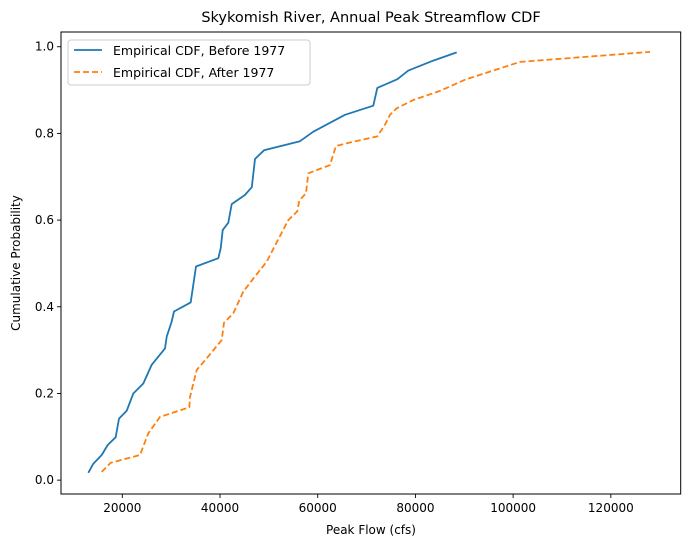  I want to click on legend-label-before-1977: Empirical CDF, Before 1977, so click(199, 50).